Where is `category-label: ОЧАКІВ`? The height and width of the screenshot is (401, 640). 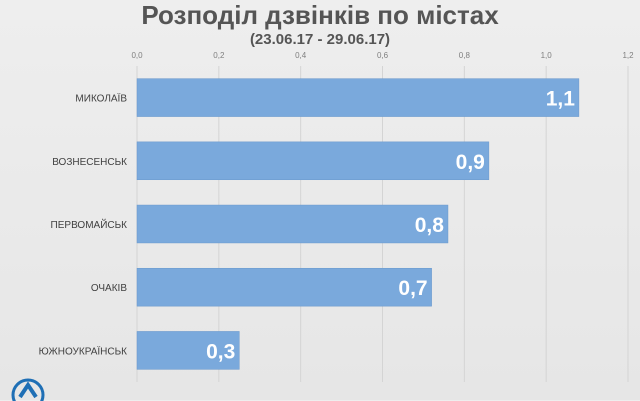 category-label: ОЧАКІВ is located at coordinates (109, 288).